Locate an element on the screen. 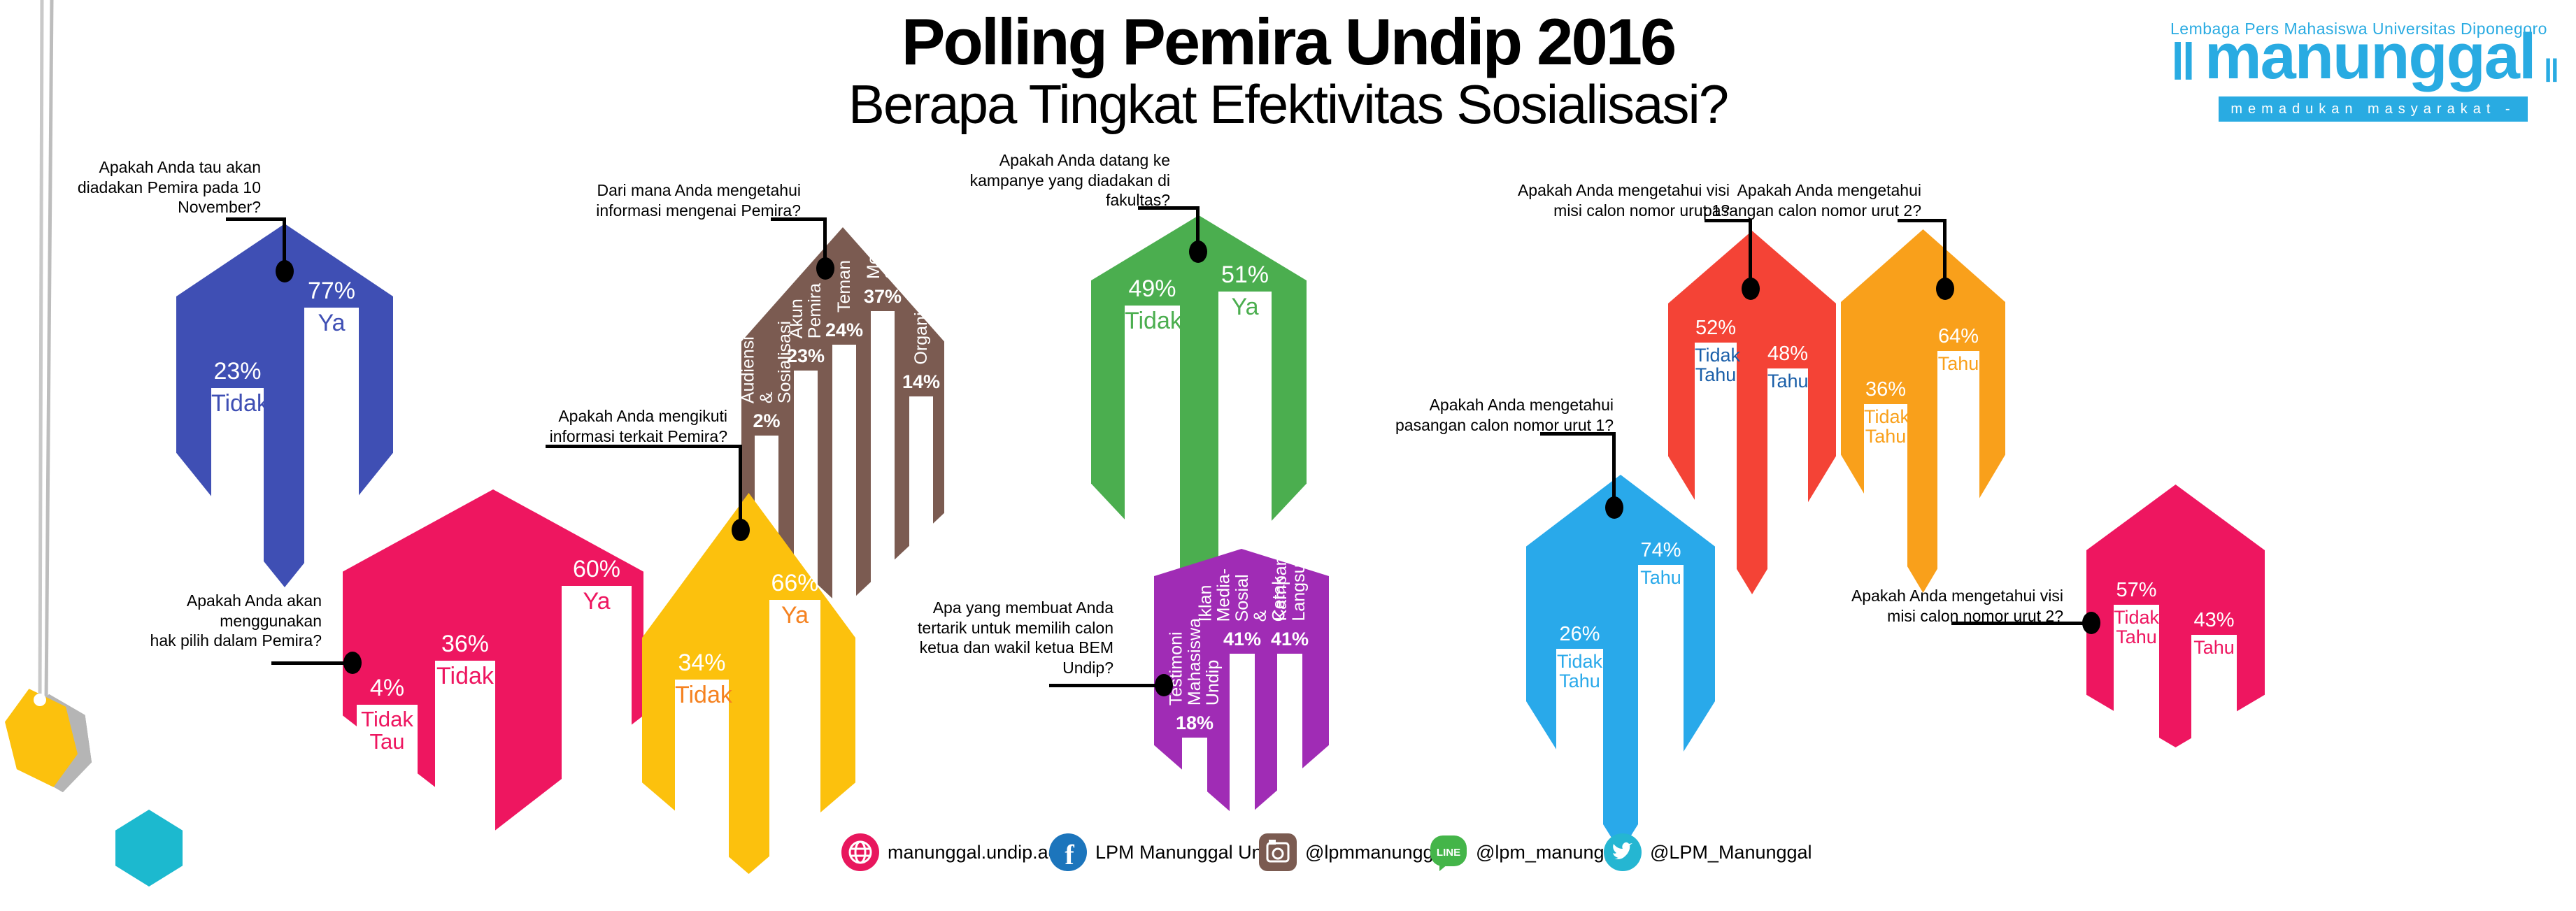 The width and height of the screenshot is (2576, 911). bar-teman: 24% Teman is located at coordinates (844, 434).